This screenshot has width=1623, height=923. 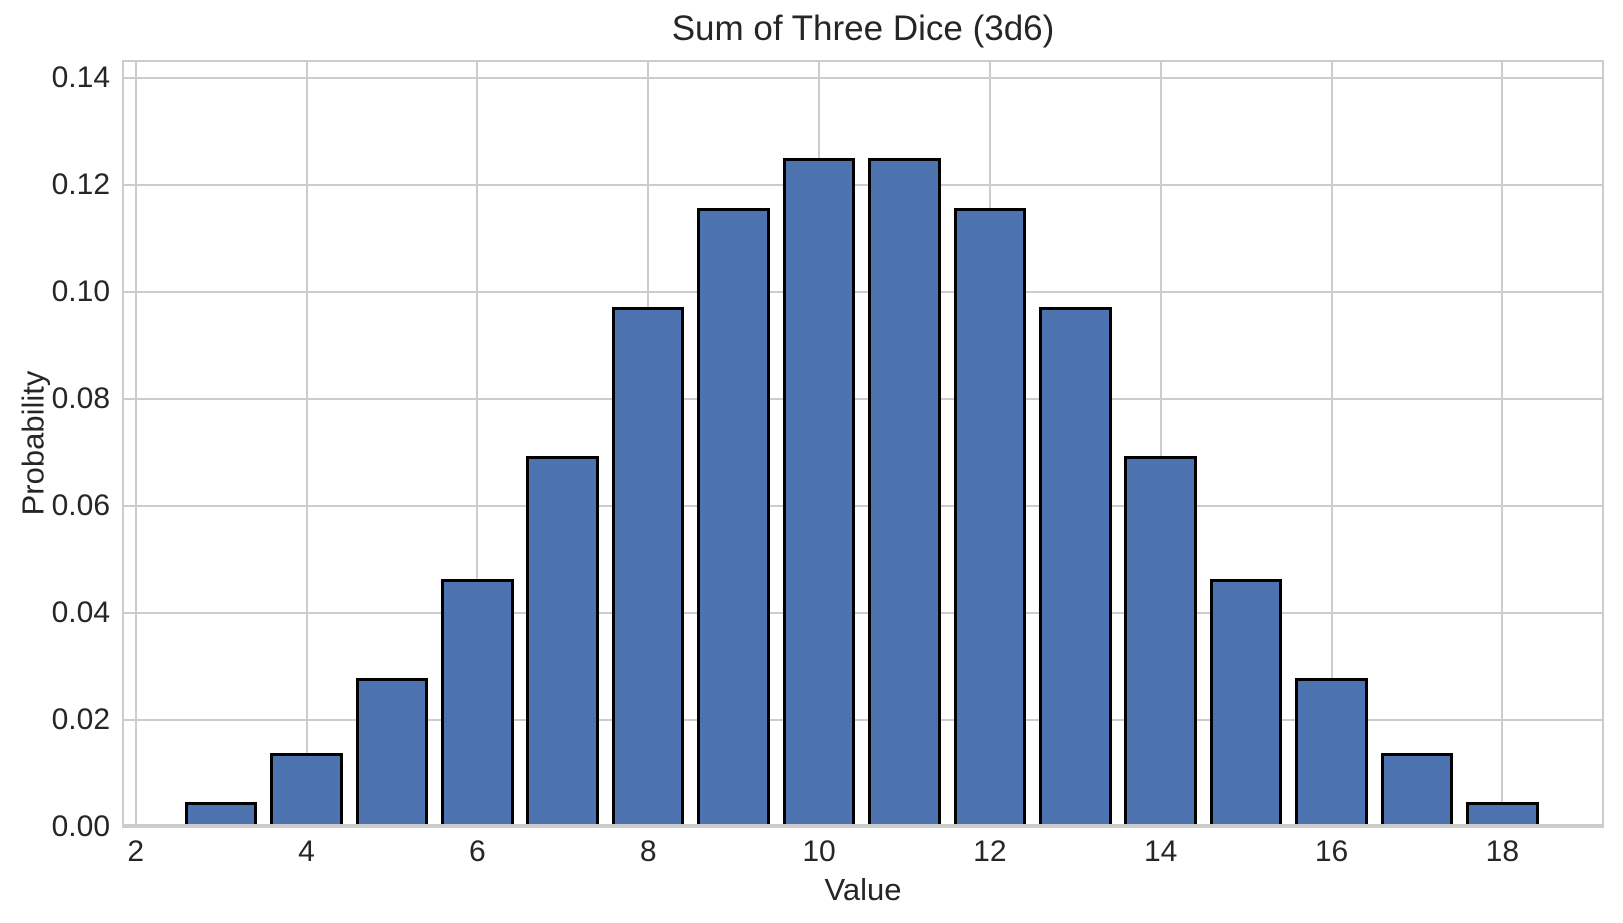 What do you see at coordinates (80, 613) in the screenshot?
I see `y-tick-label: 0.04` at bounding box center [80, 613].